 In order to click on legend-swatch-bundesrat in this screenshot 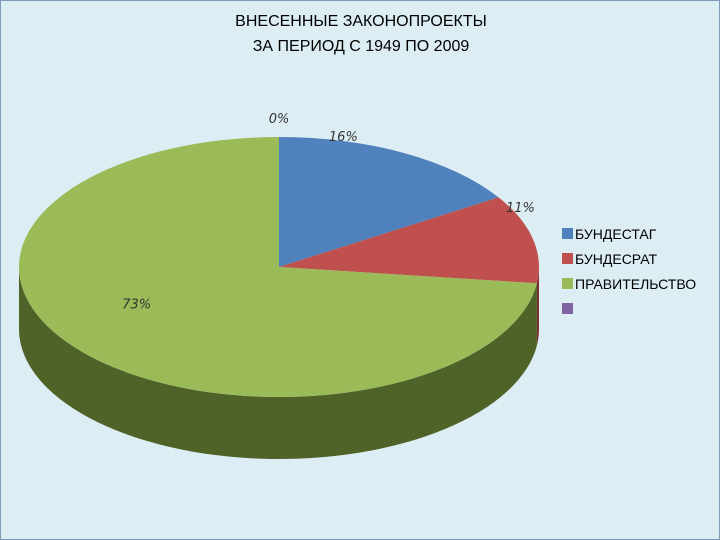, I will do `click(567, 258)`.